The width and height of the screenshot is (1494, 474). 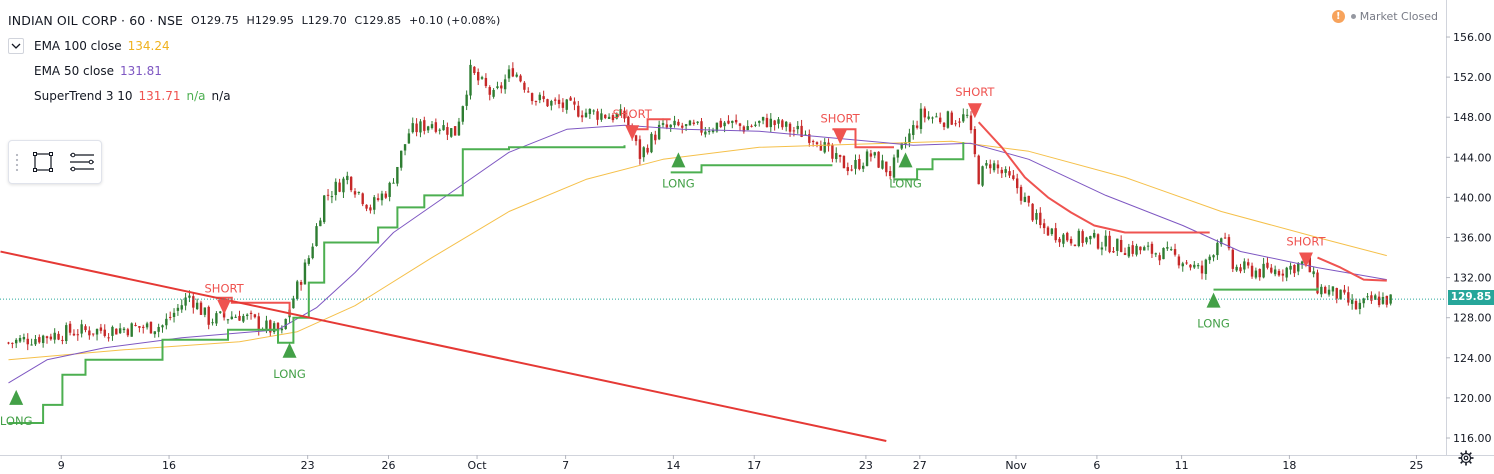 I want to click on symbol-title: INDIAN OIL CORP · 60 · NSE, so click(x=96, y=20).